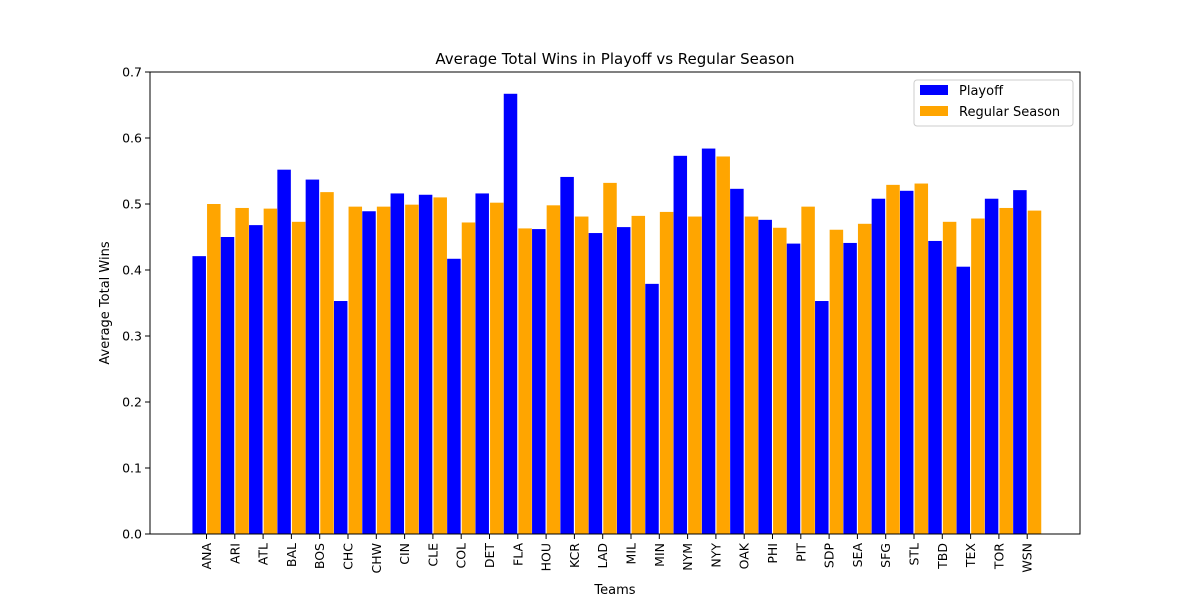 The width and height of the screenshot is (1200, 600). Describe the element at coordinates (132, 402) in the screenshot. I see `y-tick-label: 0.2` at that location.